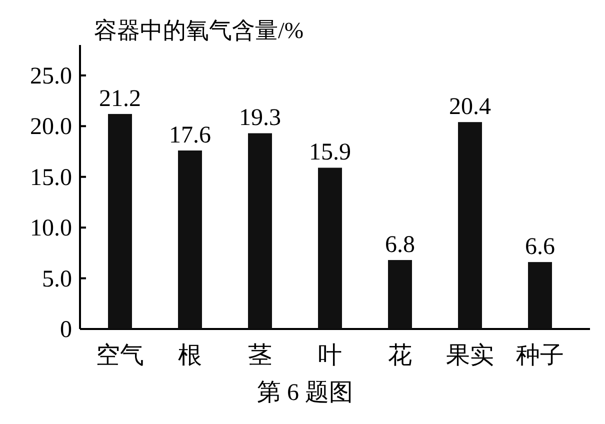 This screenshot has width=605, height=424. What do you see at coordinates (400, 356) in the screenshot?
I see `x-tick-label: 花` at bounding box center [400, 356].